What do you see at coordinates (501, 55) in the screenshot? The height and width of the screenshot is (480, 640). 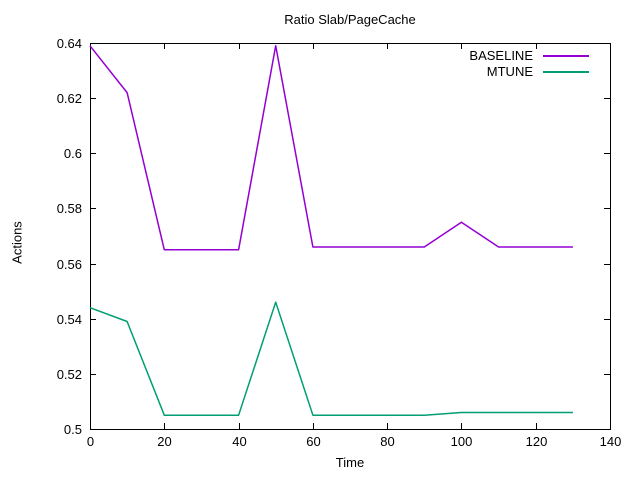 I see `legend-label-baseline: BASELINE` at bounding box center [501, 55].